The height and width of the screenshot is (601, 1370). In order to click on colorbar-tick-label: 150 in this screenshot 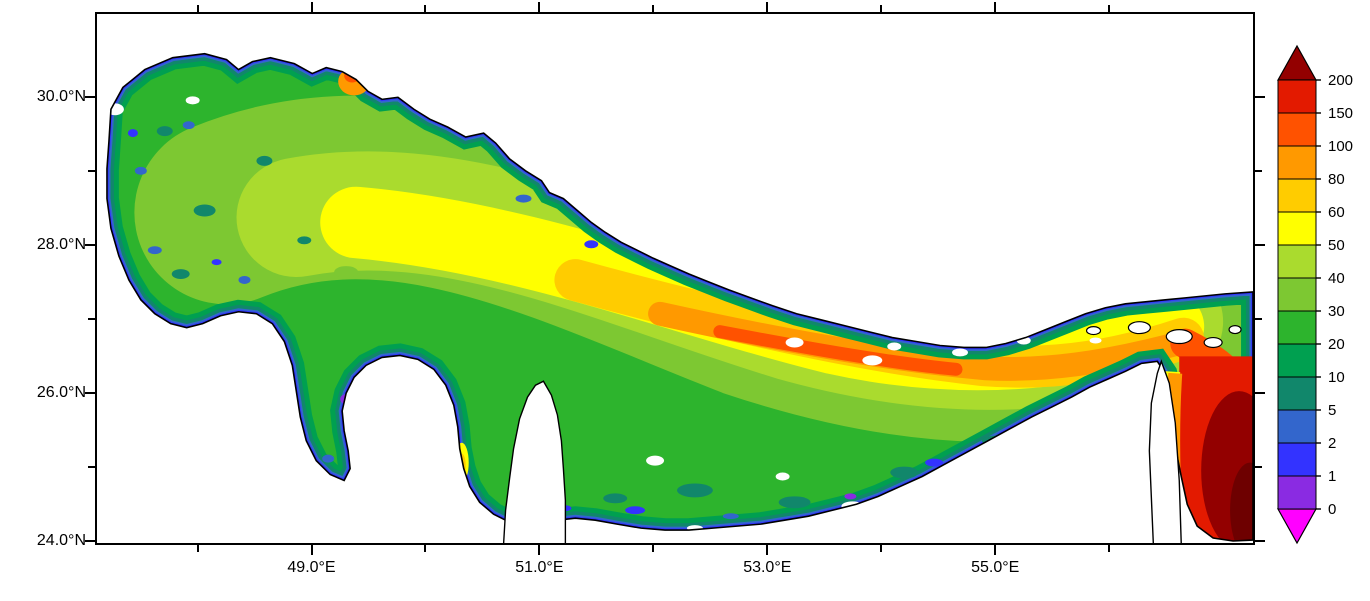, I will do `click(1340, 113)`.